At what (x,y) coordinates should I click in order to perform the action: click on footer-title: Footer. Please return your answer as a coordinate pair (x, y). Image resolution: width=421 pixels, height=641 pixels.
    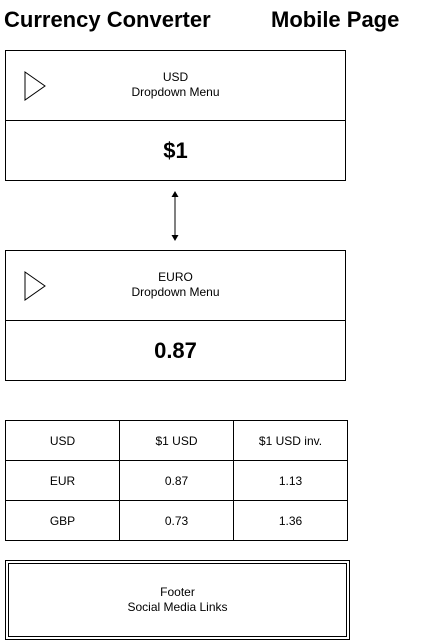
    Looking at the image, I should click on (177, 592).